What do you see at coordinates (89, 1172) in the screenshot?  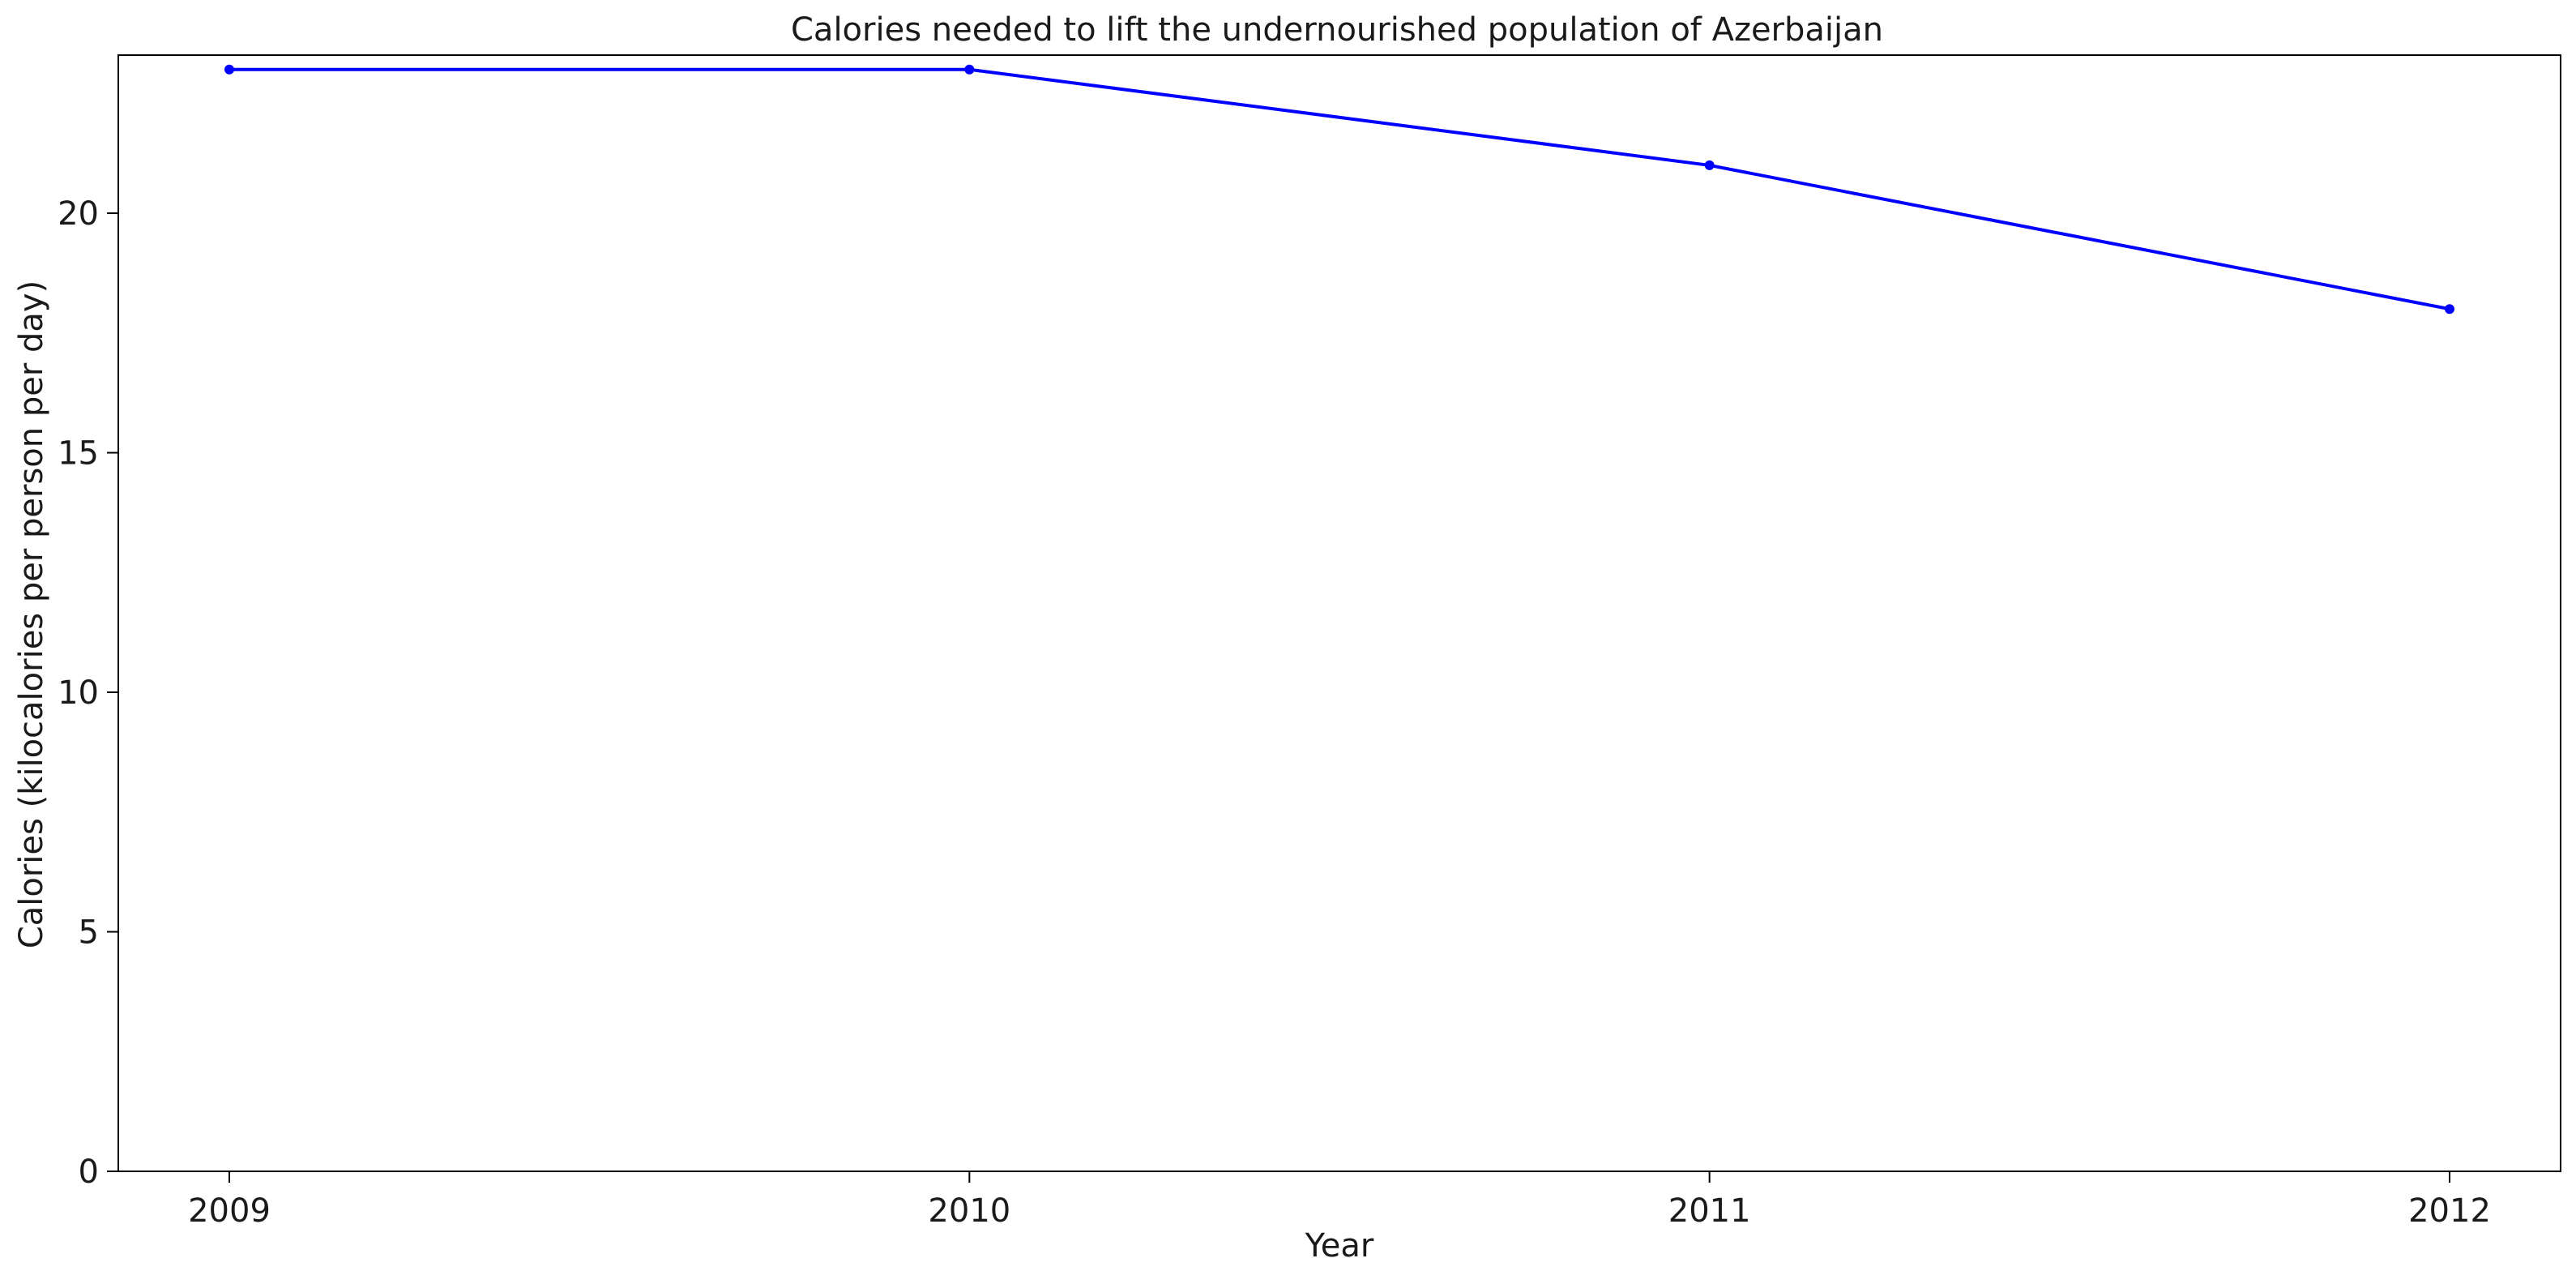 I see `y-tick-label: 0` at bounding box center [89, 1172].